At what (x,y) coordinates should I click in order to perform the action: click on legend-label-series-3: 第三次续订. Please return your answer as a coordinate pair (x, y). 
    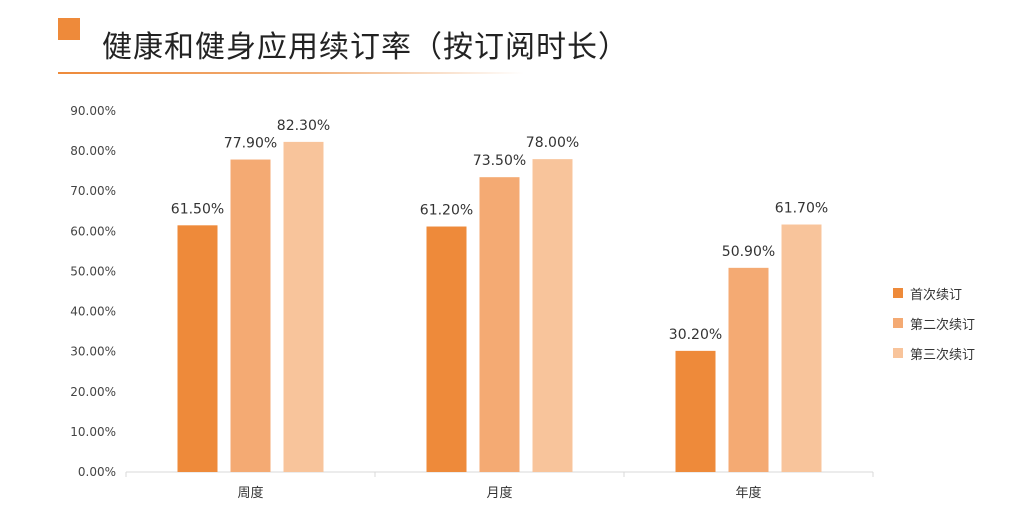
    Looking at the image, I should click on (943, 355).